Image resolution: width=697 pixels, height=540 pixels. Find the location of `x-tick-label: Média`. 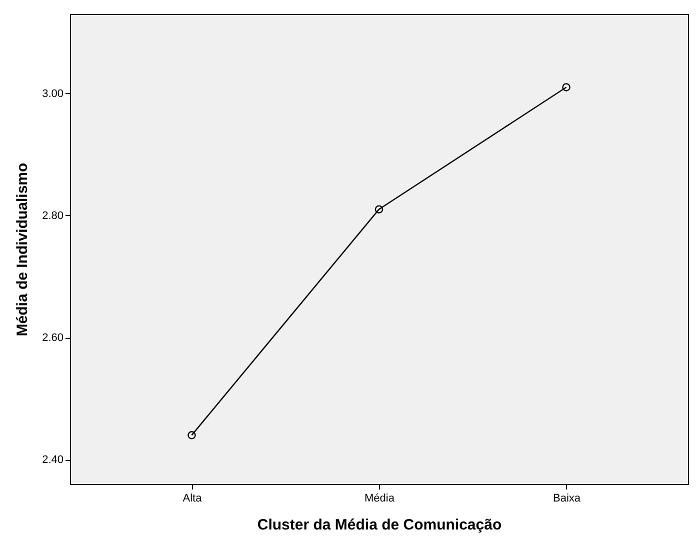

x-tick-label: Média is located at coordinates (380, 498).